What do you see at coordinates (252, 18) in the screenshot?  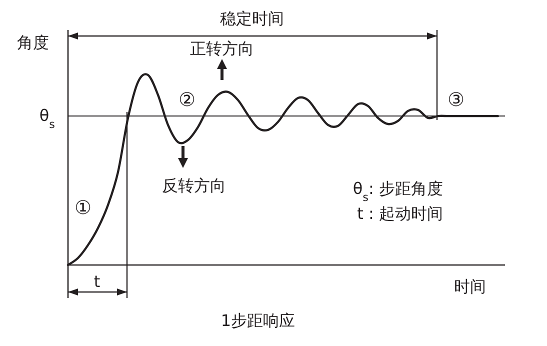 I see `text: 稳定时间` at bounding box center [252, 18].